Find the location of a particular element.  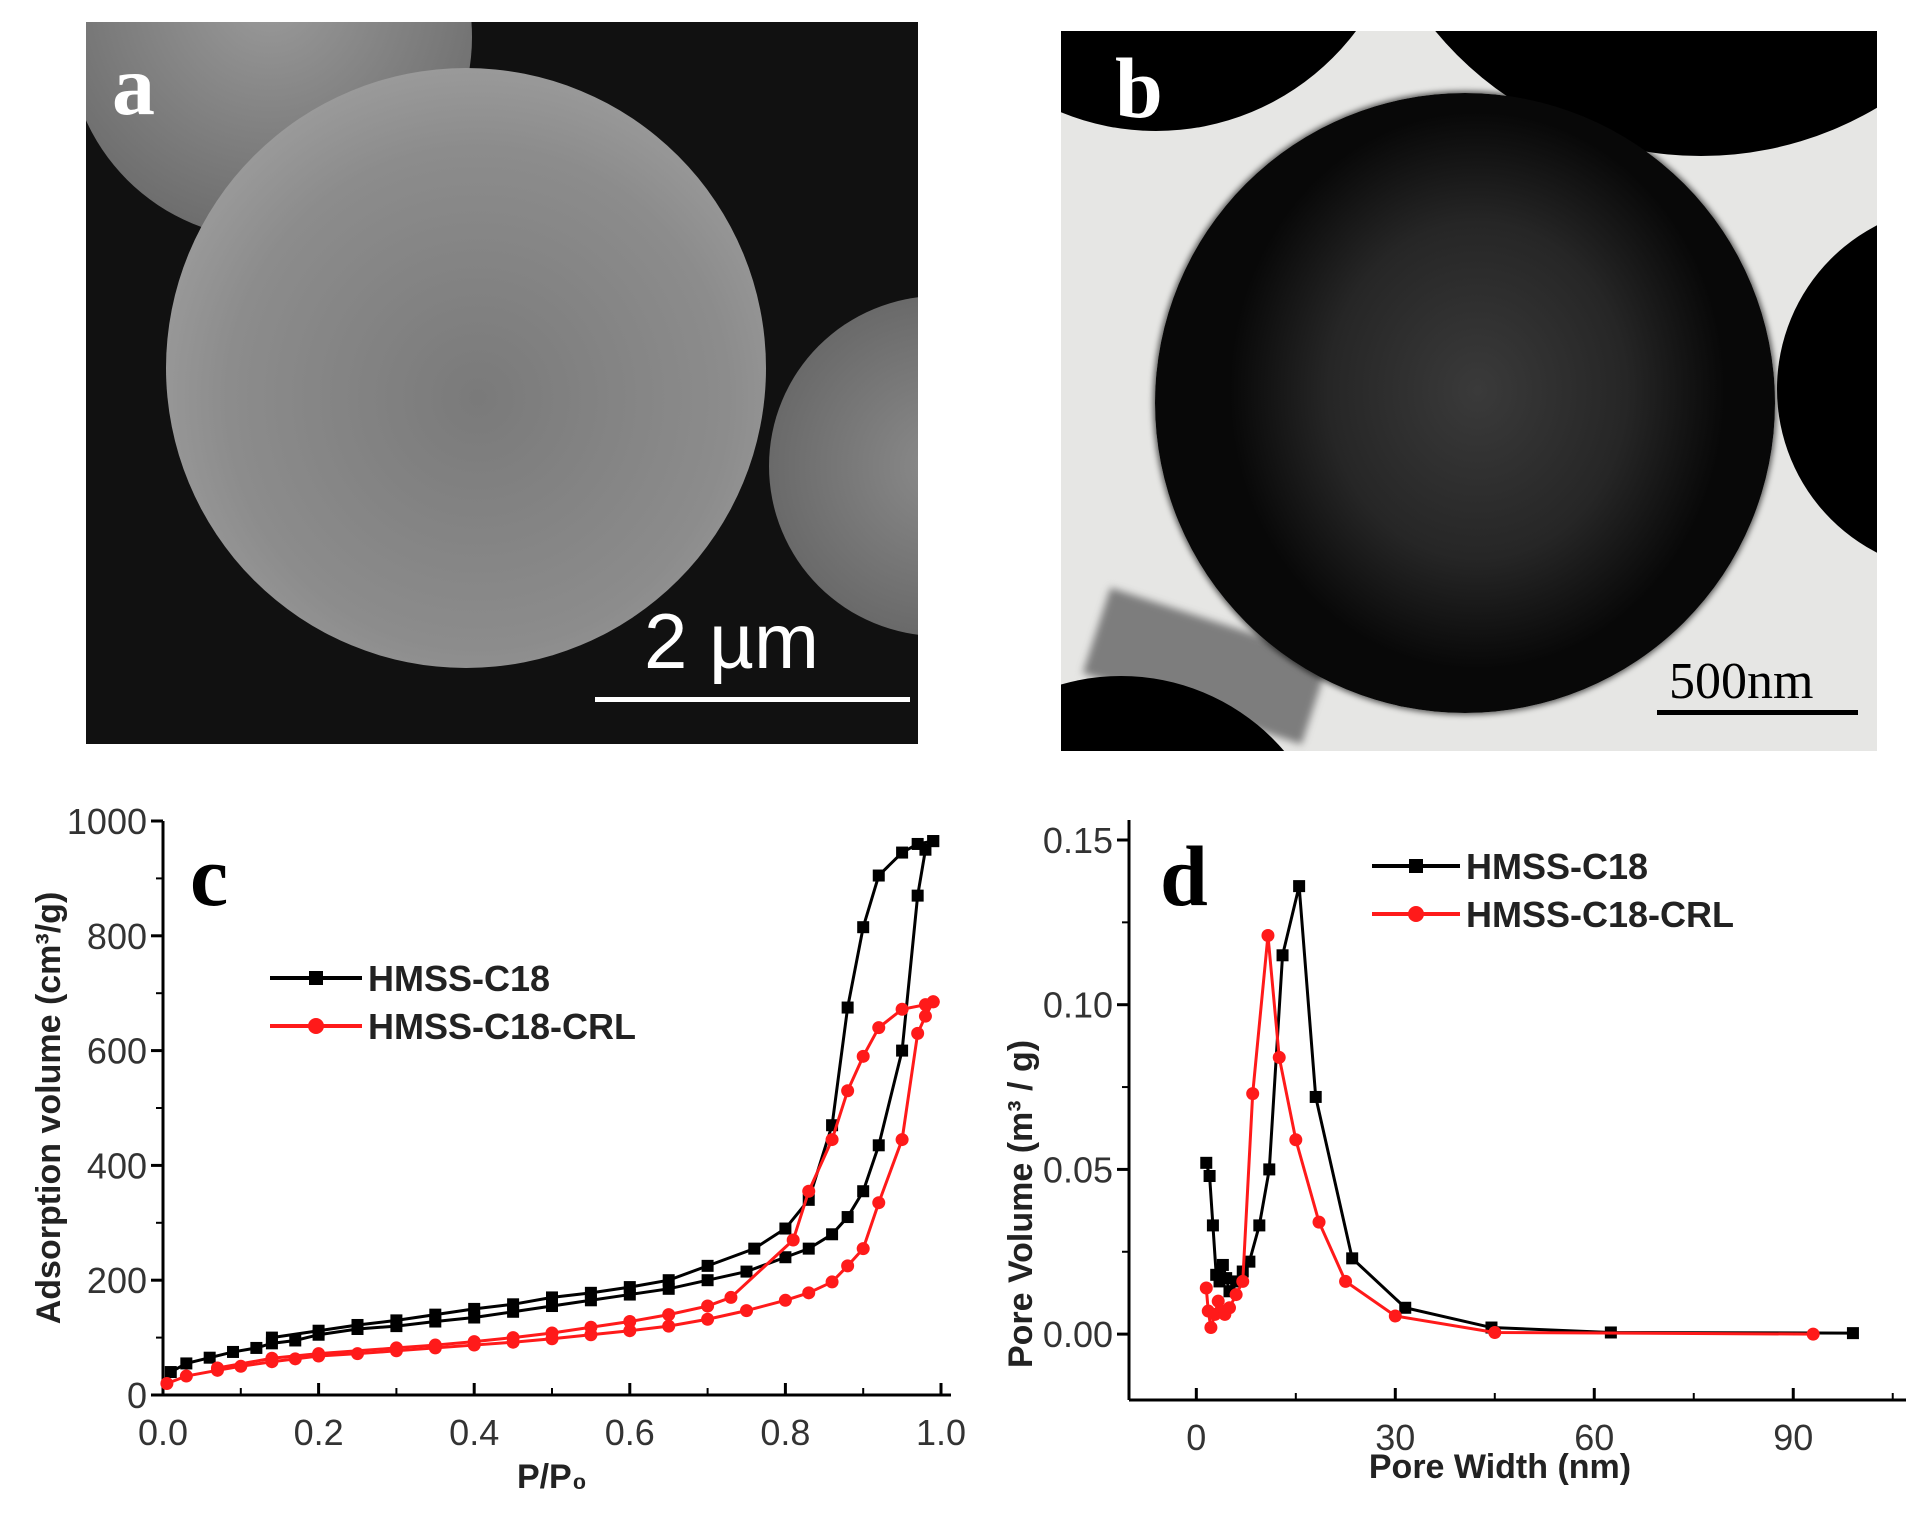

x-tick-label: 0.8 is located at coordinates (785, 1432).